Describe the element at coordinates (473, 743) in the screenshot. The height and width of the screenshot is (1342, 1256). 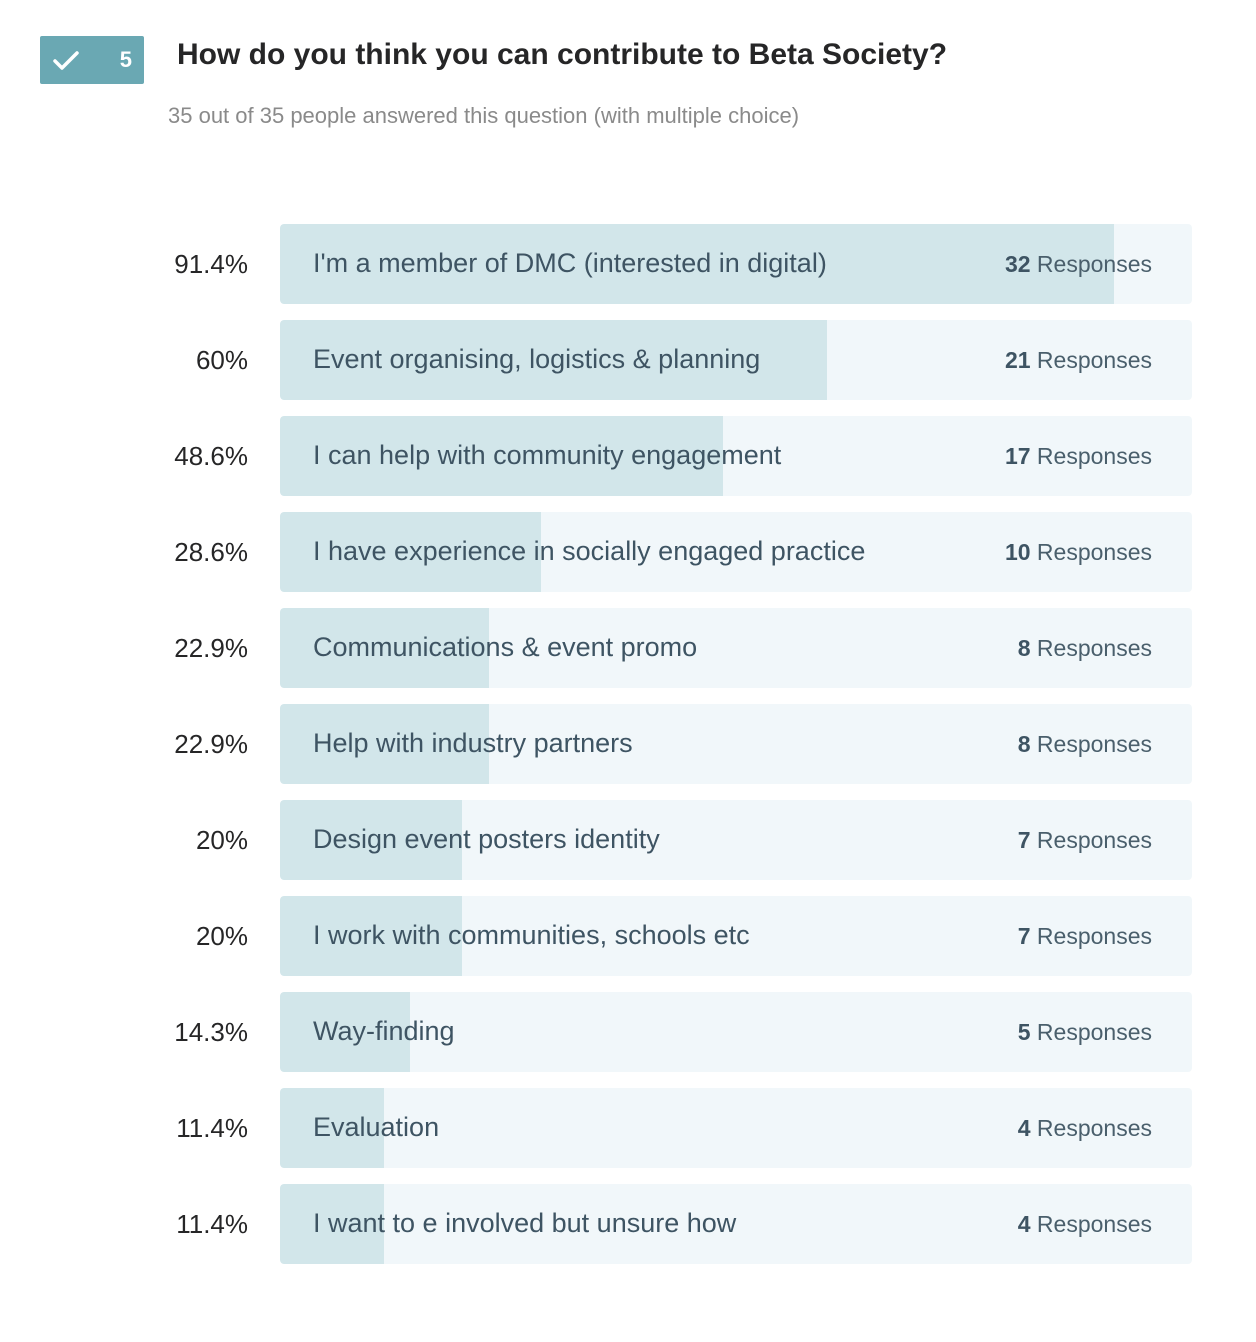
I see `answer-label: Help with industry partners` at that location.